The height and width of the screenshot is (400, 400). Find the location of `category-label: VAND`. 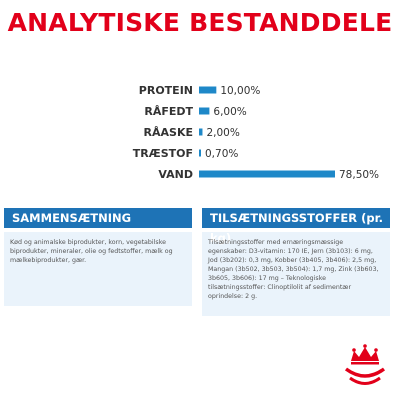

category-label: VAND is located at coordinates (175, 174).